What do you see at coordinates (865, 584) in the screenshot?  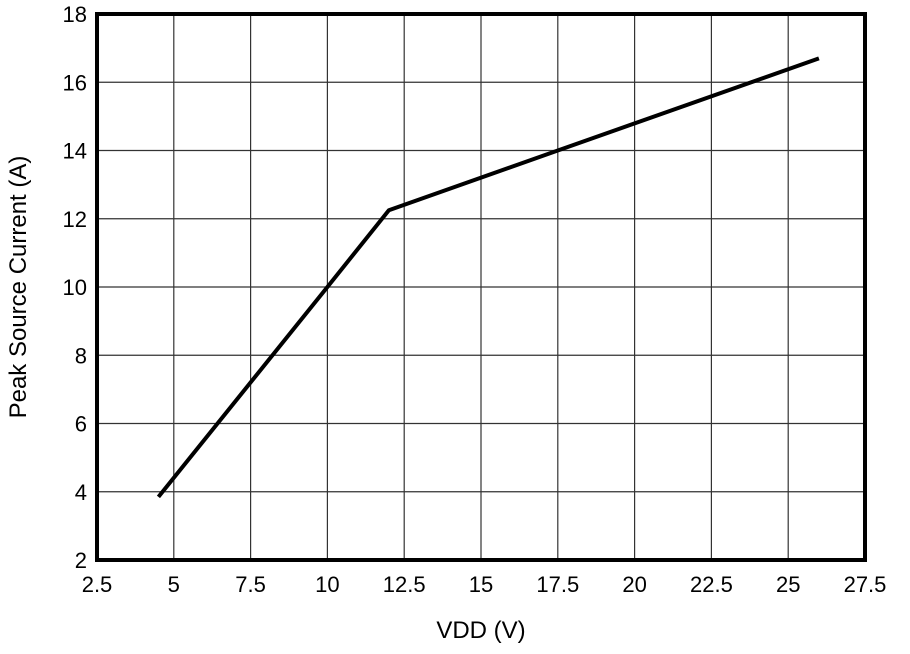 I see `x-tick-label: 27.5` at bounding box center [865, 584].